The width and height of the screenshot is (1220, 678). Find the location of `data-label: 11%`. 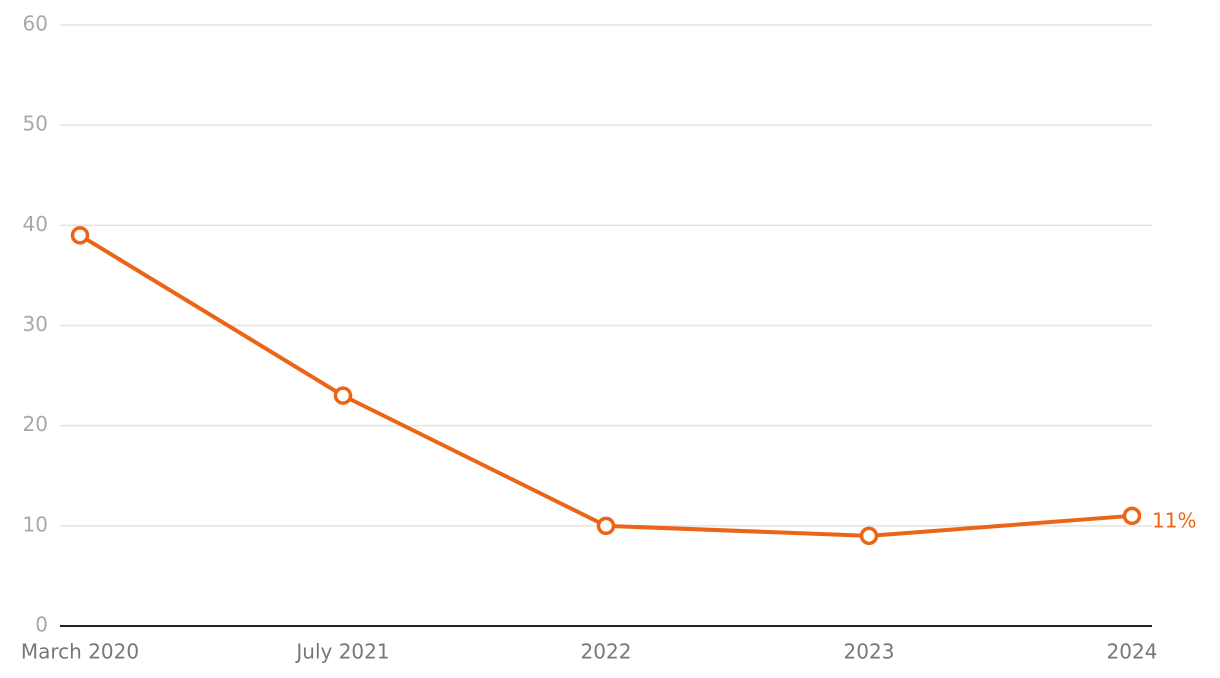

data-label: 11% is located at coordinates (1174, 520).